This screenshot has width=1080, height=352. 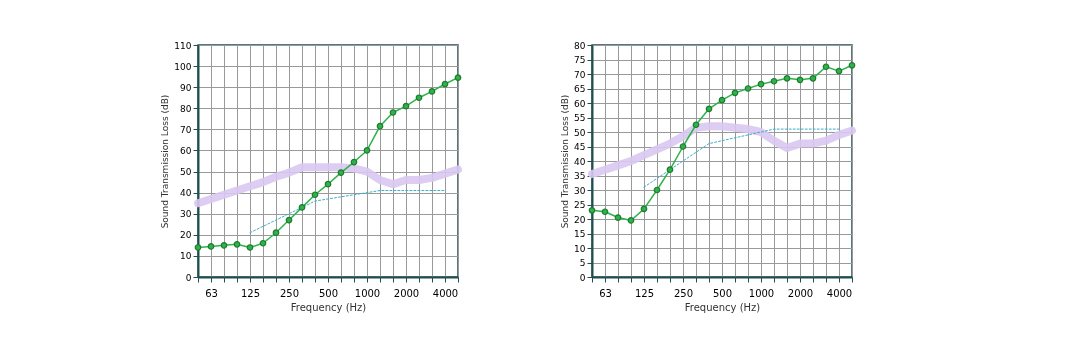 I want to click on y-tick-label: 35, so click(x=580, y=176).